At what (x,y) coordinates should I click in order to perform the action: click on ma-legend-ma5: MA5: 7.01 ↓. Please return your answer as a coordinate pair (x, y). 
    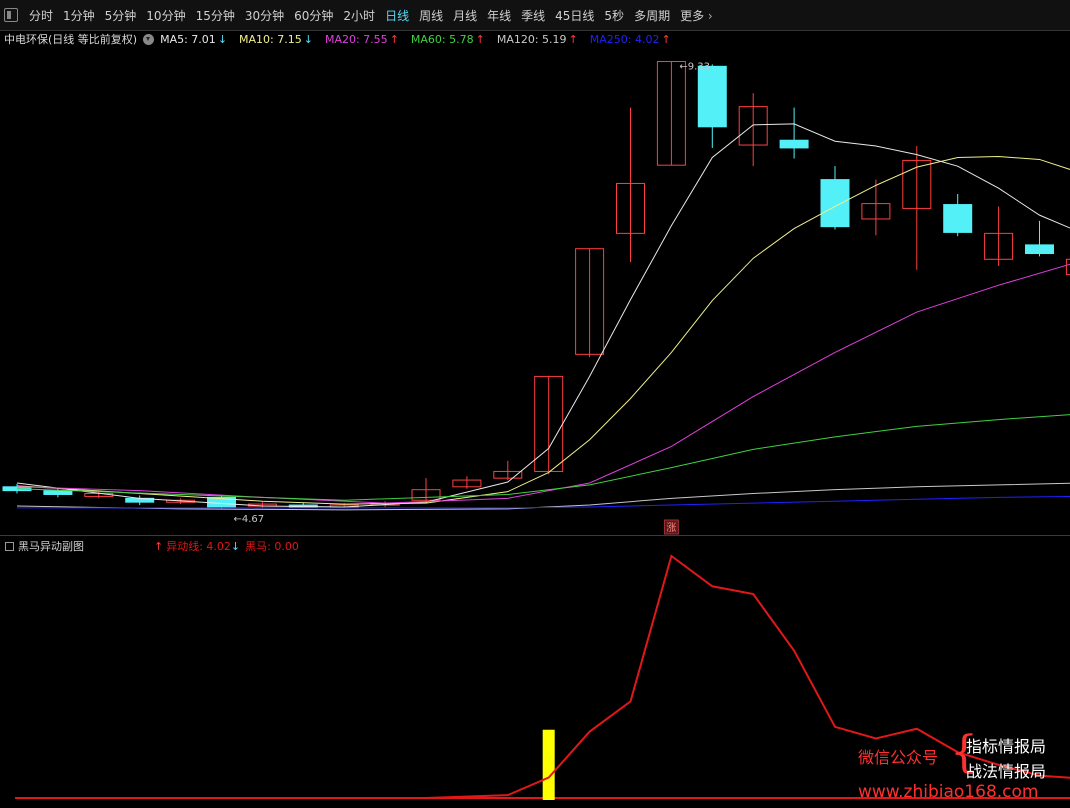
    Looking at the image, I should click on (194, 39).